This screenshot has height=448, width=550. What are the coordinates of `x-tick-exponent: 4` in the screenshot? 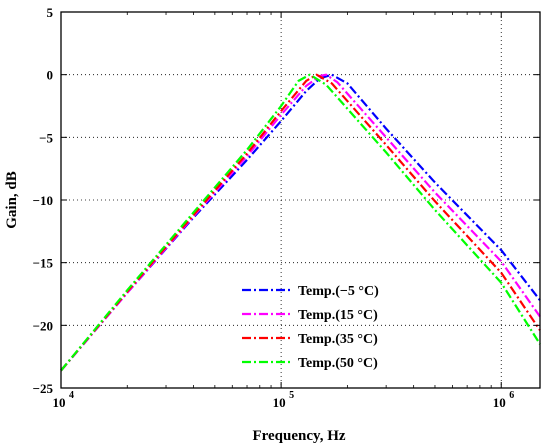 It's located at (71, 395).